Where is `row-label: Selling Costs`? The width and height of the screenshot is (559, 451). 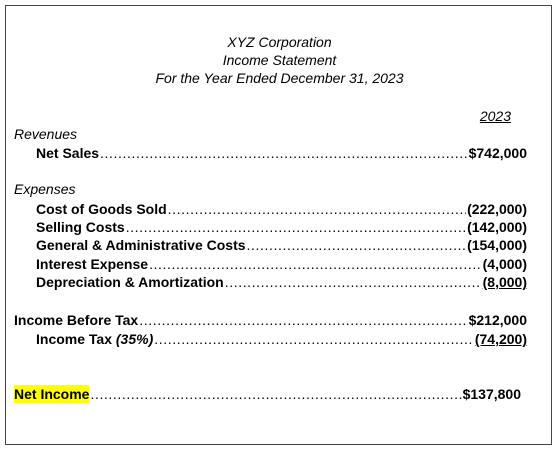 row-label: Selling Costs is located at coordinates (80, 227).